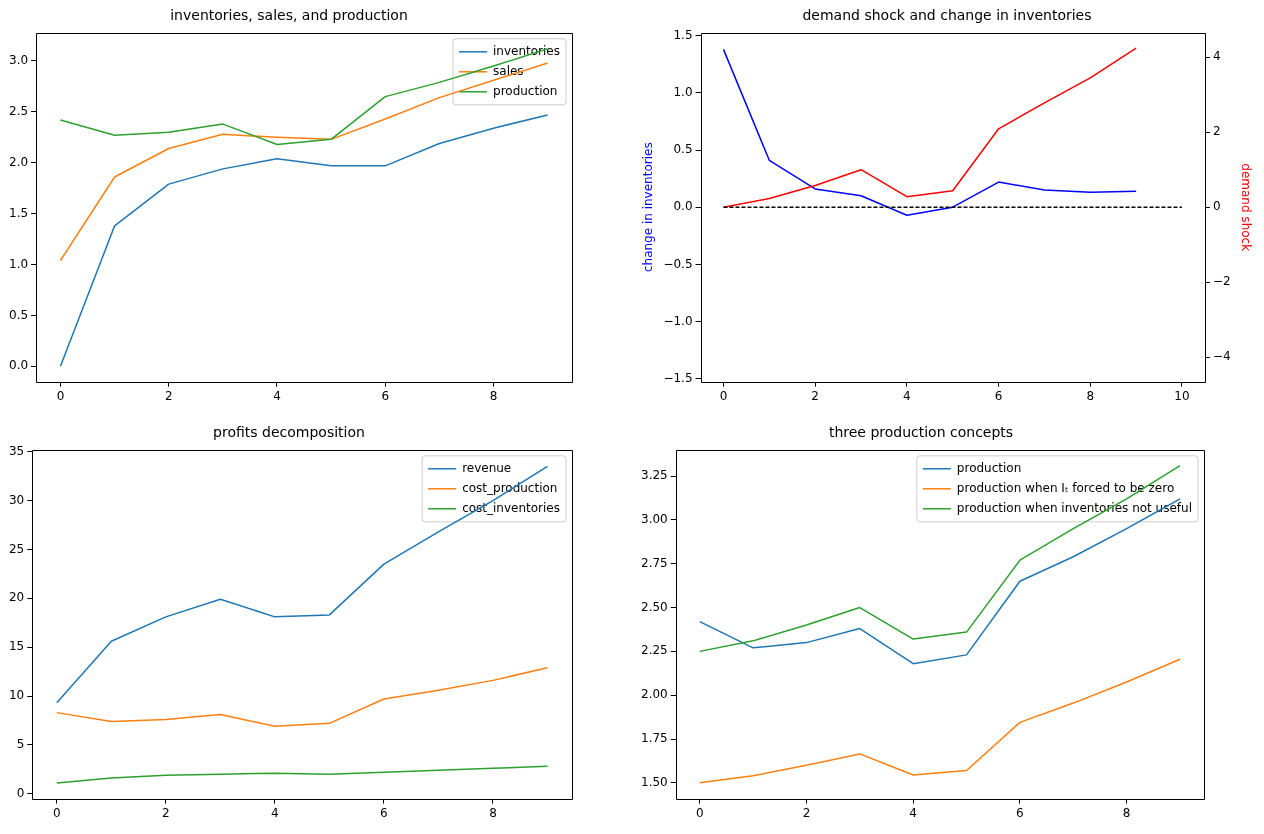  What do you see at coordinates (1245, 207) in the screenshot?
I see `y2-axis-title: demand shock` at bounding box center [1245, 207].